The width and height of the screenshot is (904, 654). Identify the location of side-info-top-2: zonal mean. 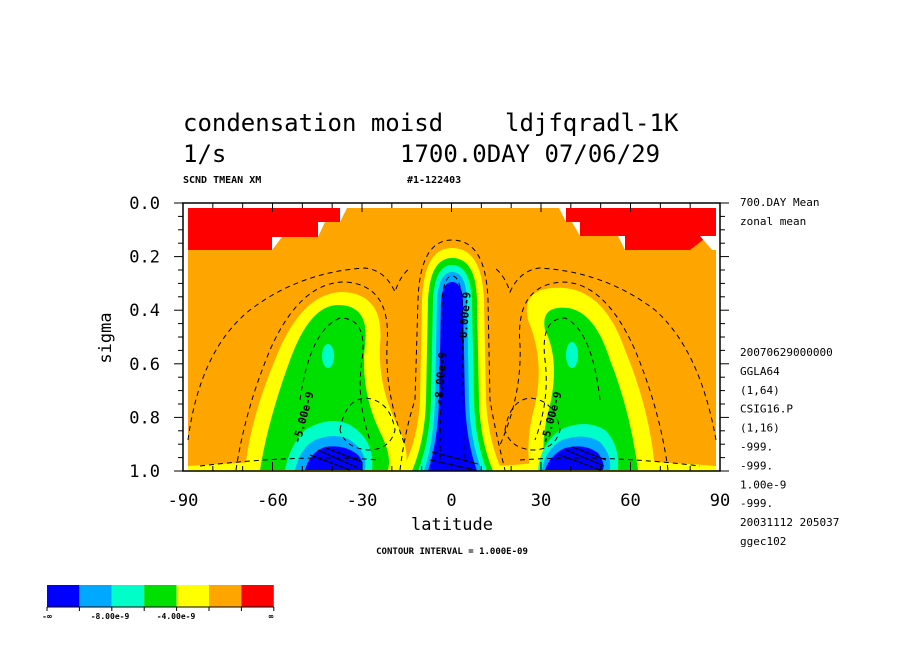
(773, 221).